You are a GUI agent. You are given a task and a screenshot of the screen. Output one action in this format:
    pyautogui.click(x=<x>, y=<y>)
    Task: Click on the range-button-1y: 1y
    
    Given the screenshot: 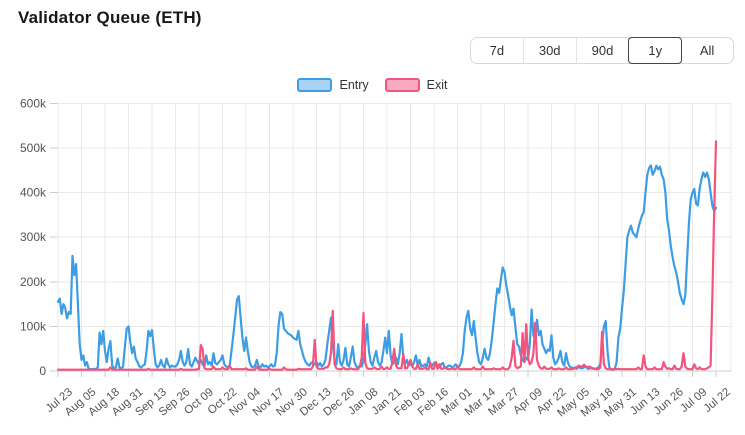 What is the action you would take?
    pyautogui.click(x=655, y=50)
    